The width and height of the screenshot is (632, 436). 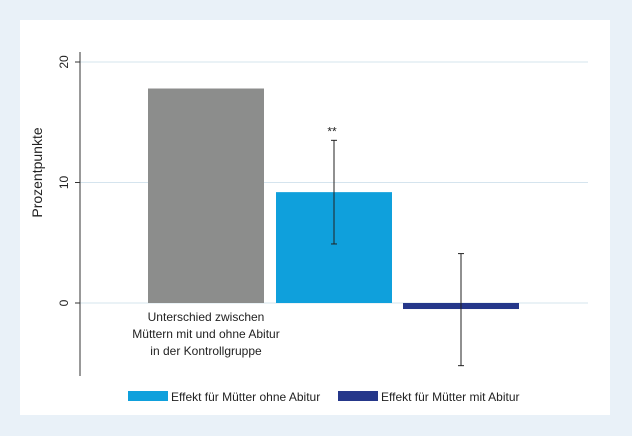 What do you see at coordinates (450, 397) in the screenshot?
I see `legend-label: Effekt für Mütter mit Abitur` at bounding box center [450, 397].